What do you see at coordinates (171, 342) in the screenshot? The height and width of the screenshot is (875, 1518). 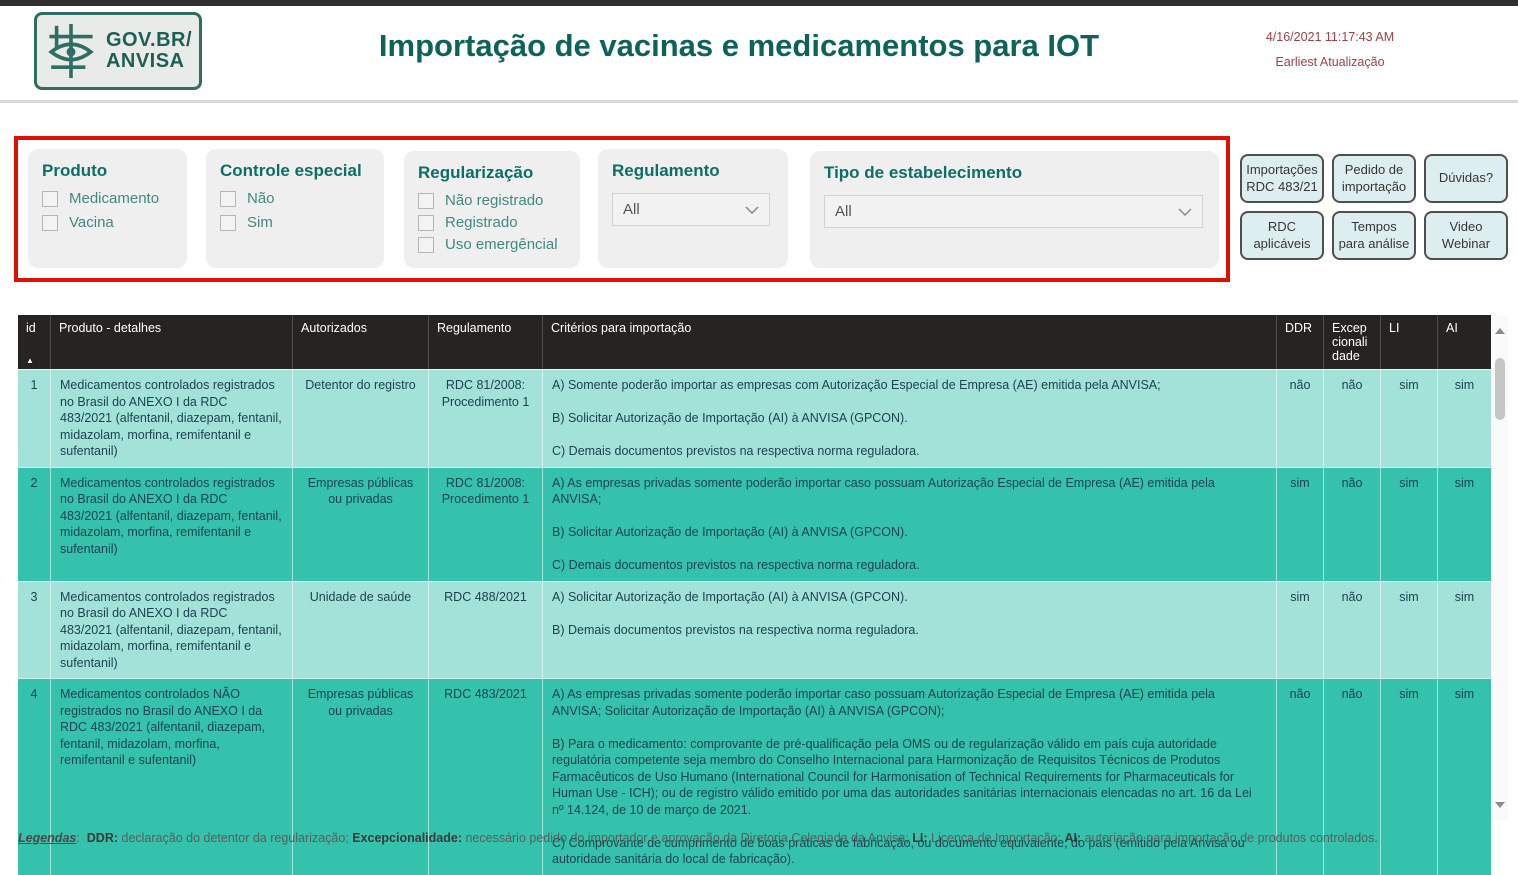 I see `column-header-produto: Produto - detalhes` at bounding box center [171, 342].